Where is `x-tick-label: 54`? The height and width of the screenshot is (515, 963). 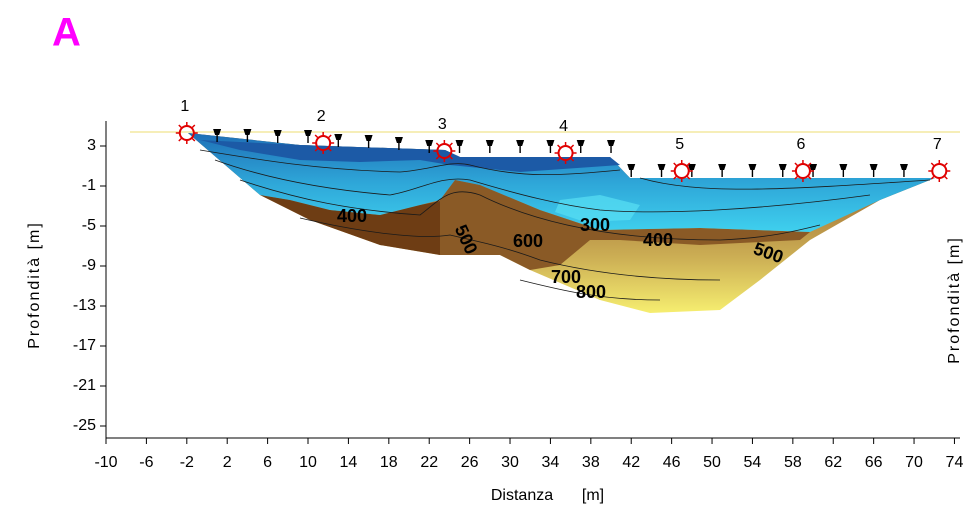
x-tick-label: 54 is located at coordinates (753, 462).